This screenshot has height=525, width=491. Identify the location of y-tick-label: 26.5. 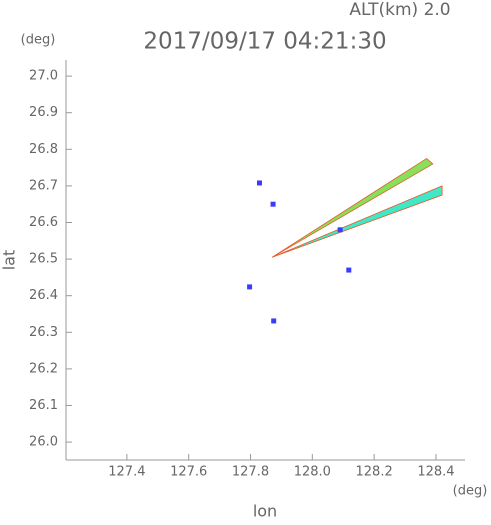
(43, 259).